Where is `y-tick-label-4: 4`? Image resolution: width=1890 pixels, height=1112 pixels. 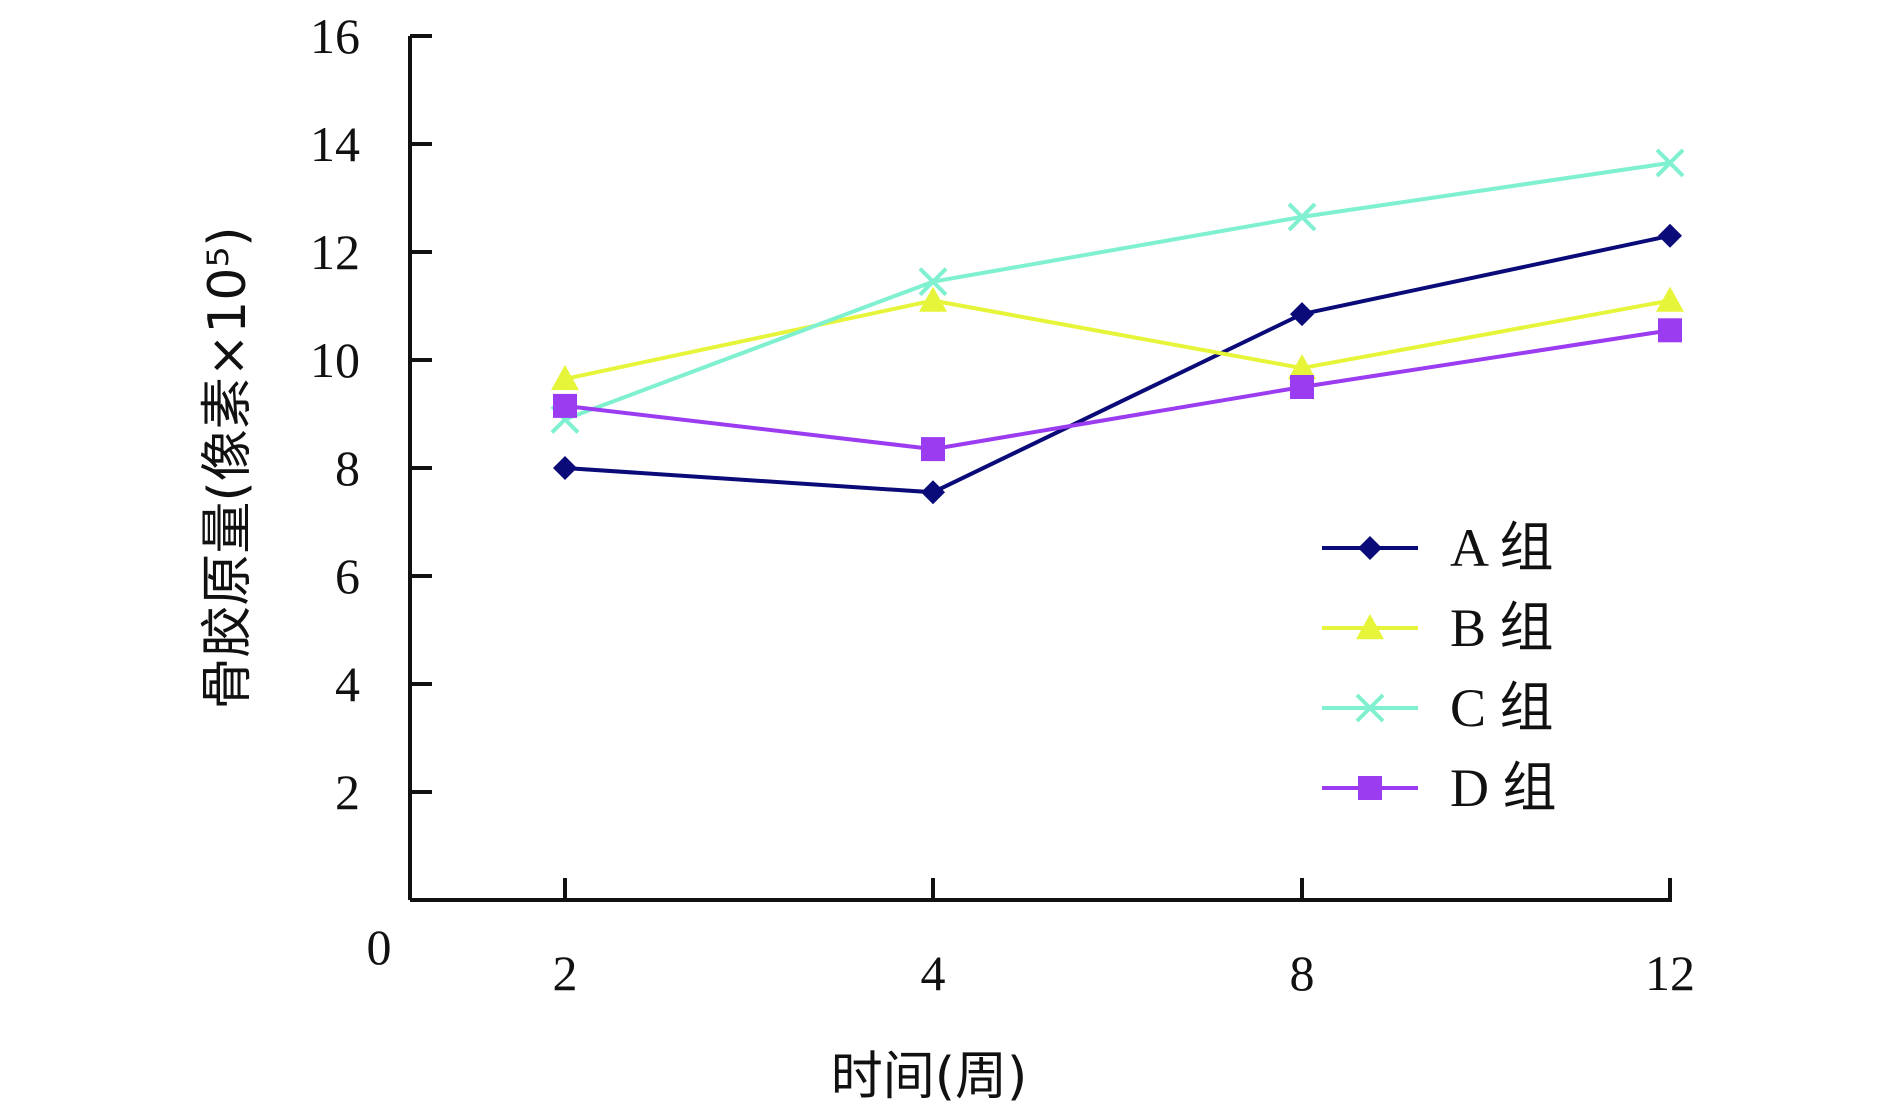
y-tick-label-4: 4 is located at coordinates (347, 684).